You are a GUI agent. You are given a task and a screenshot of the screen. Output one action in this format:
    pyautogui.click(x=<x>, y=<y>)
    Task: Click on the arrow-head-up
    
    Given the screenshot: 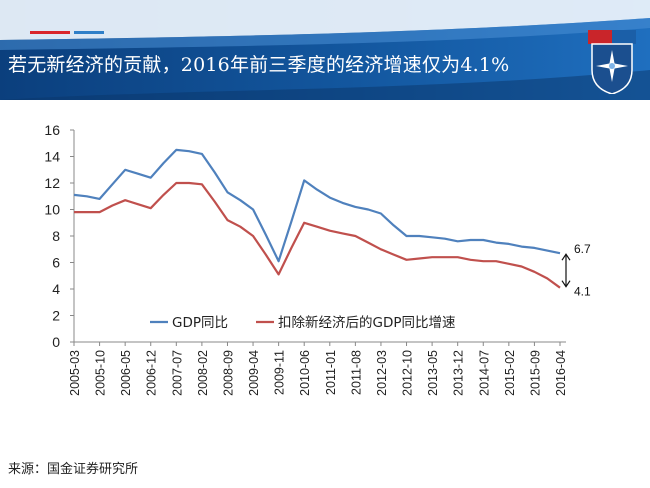 What is the action you would take?
    pyautogui.click(x=566, y=257)
    